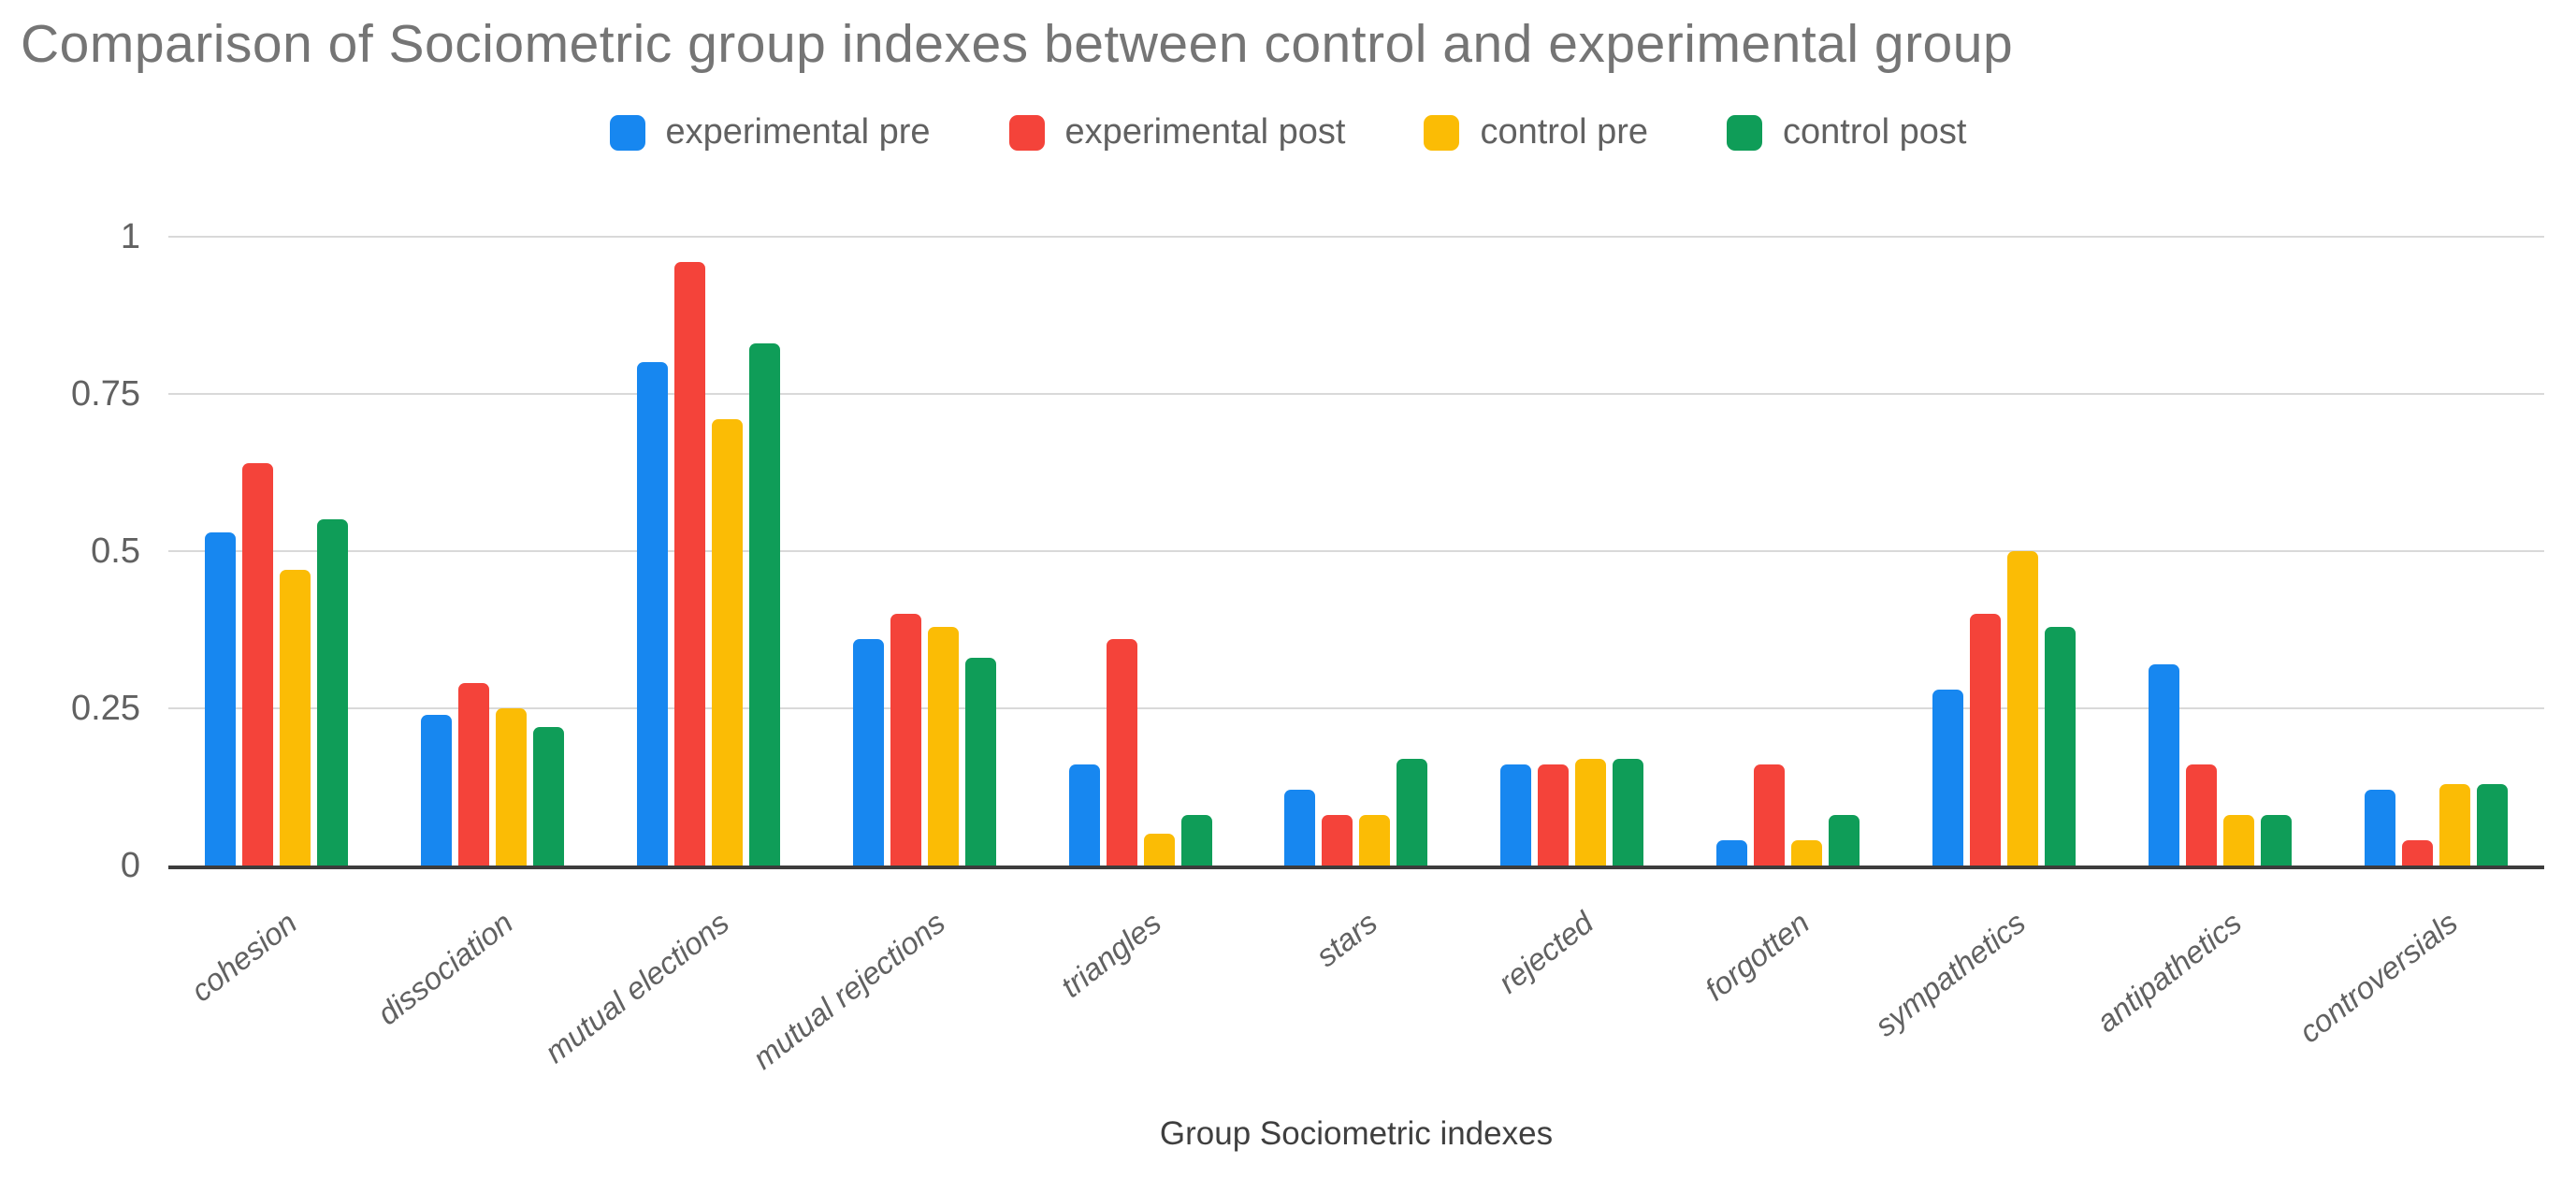 The width and height of the screenshot is (2576, 1193). Describe the element at coordinates (1516, 815) in the screenshot. I see `bar-rejected-experimental-pre` at that location.